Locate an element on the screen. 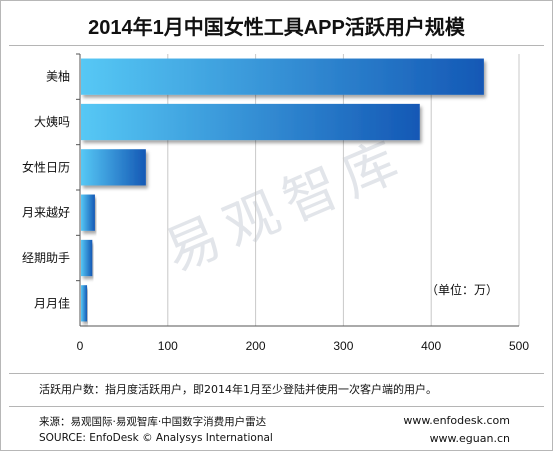 The image size is (553, 451). category-label: 美柚 is located at coordinates (58, 76).